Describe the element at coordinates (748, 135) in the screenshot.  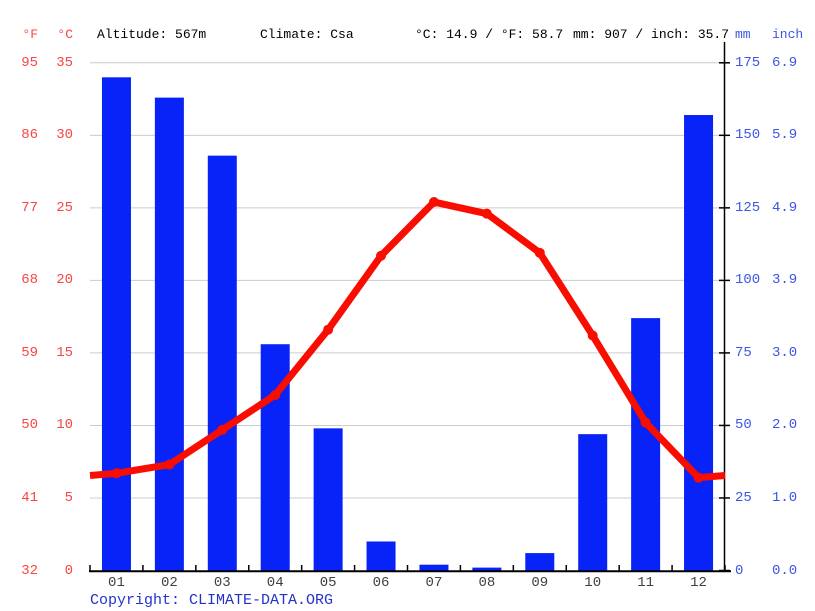
I see `mm-axis-tick-label: 150` at that location.